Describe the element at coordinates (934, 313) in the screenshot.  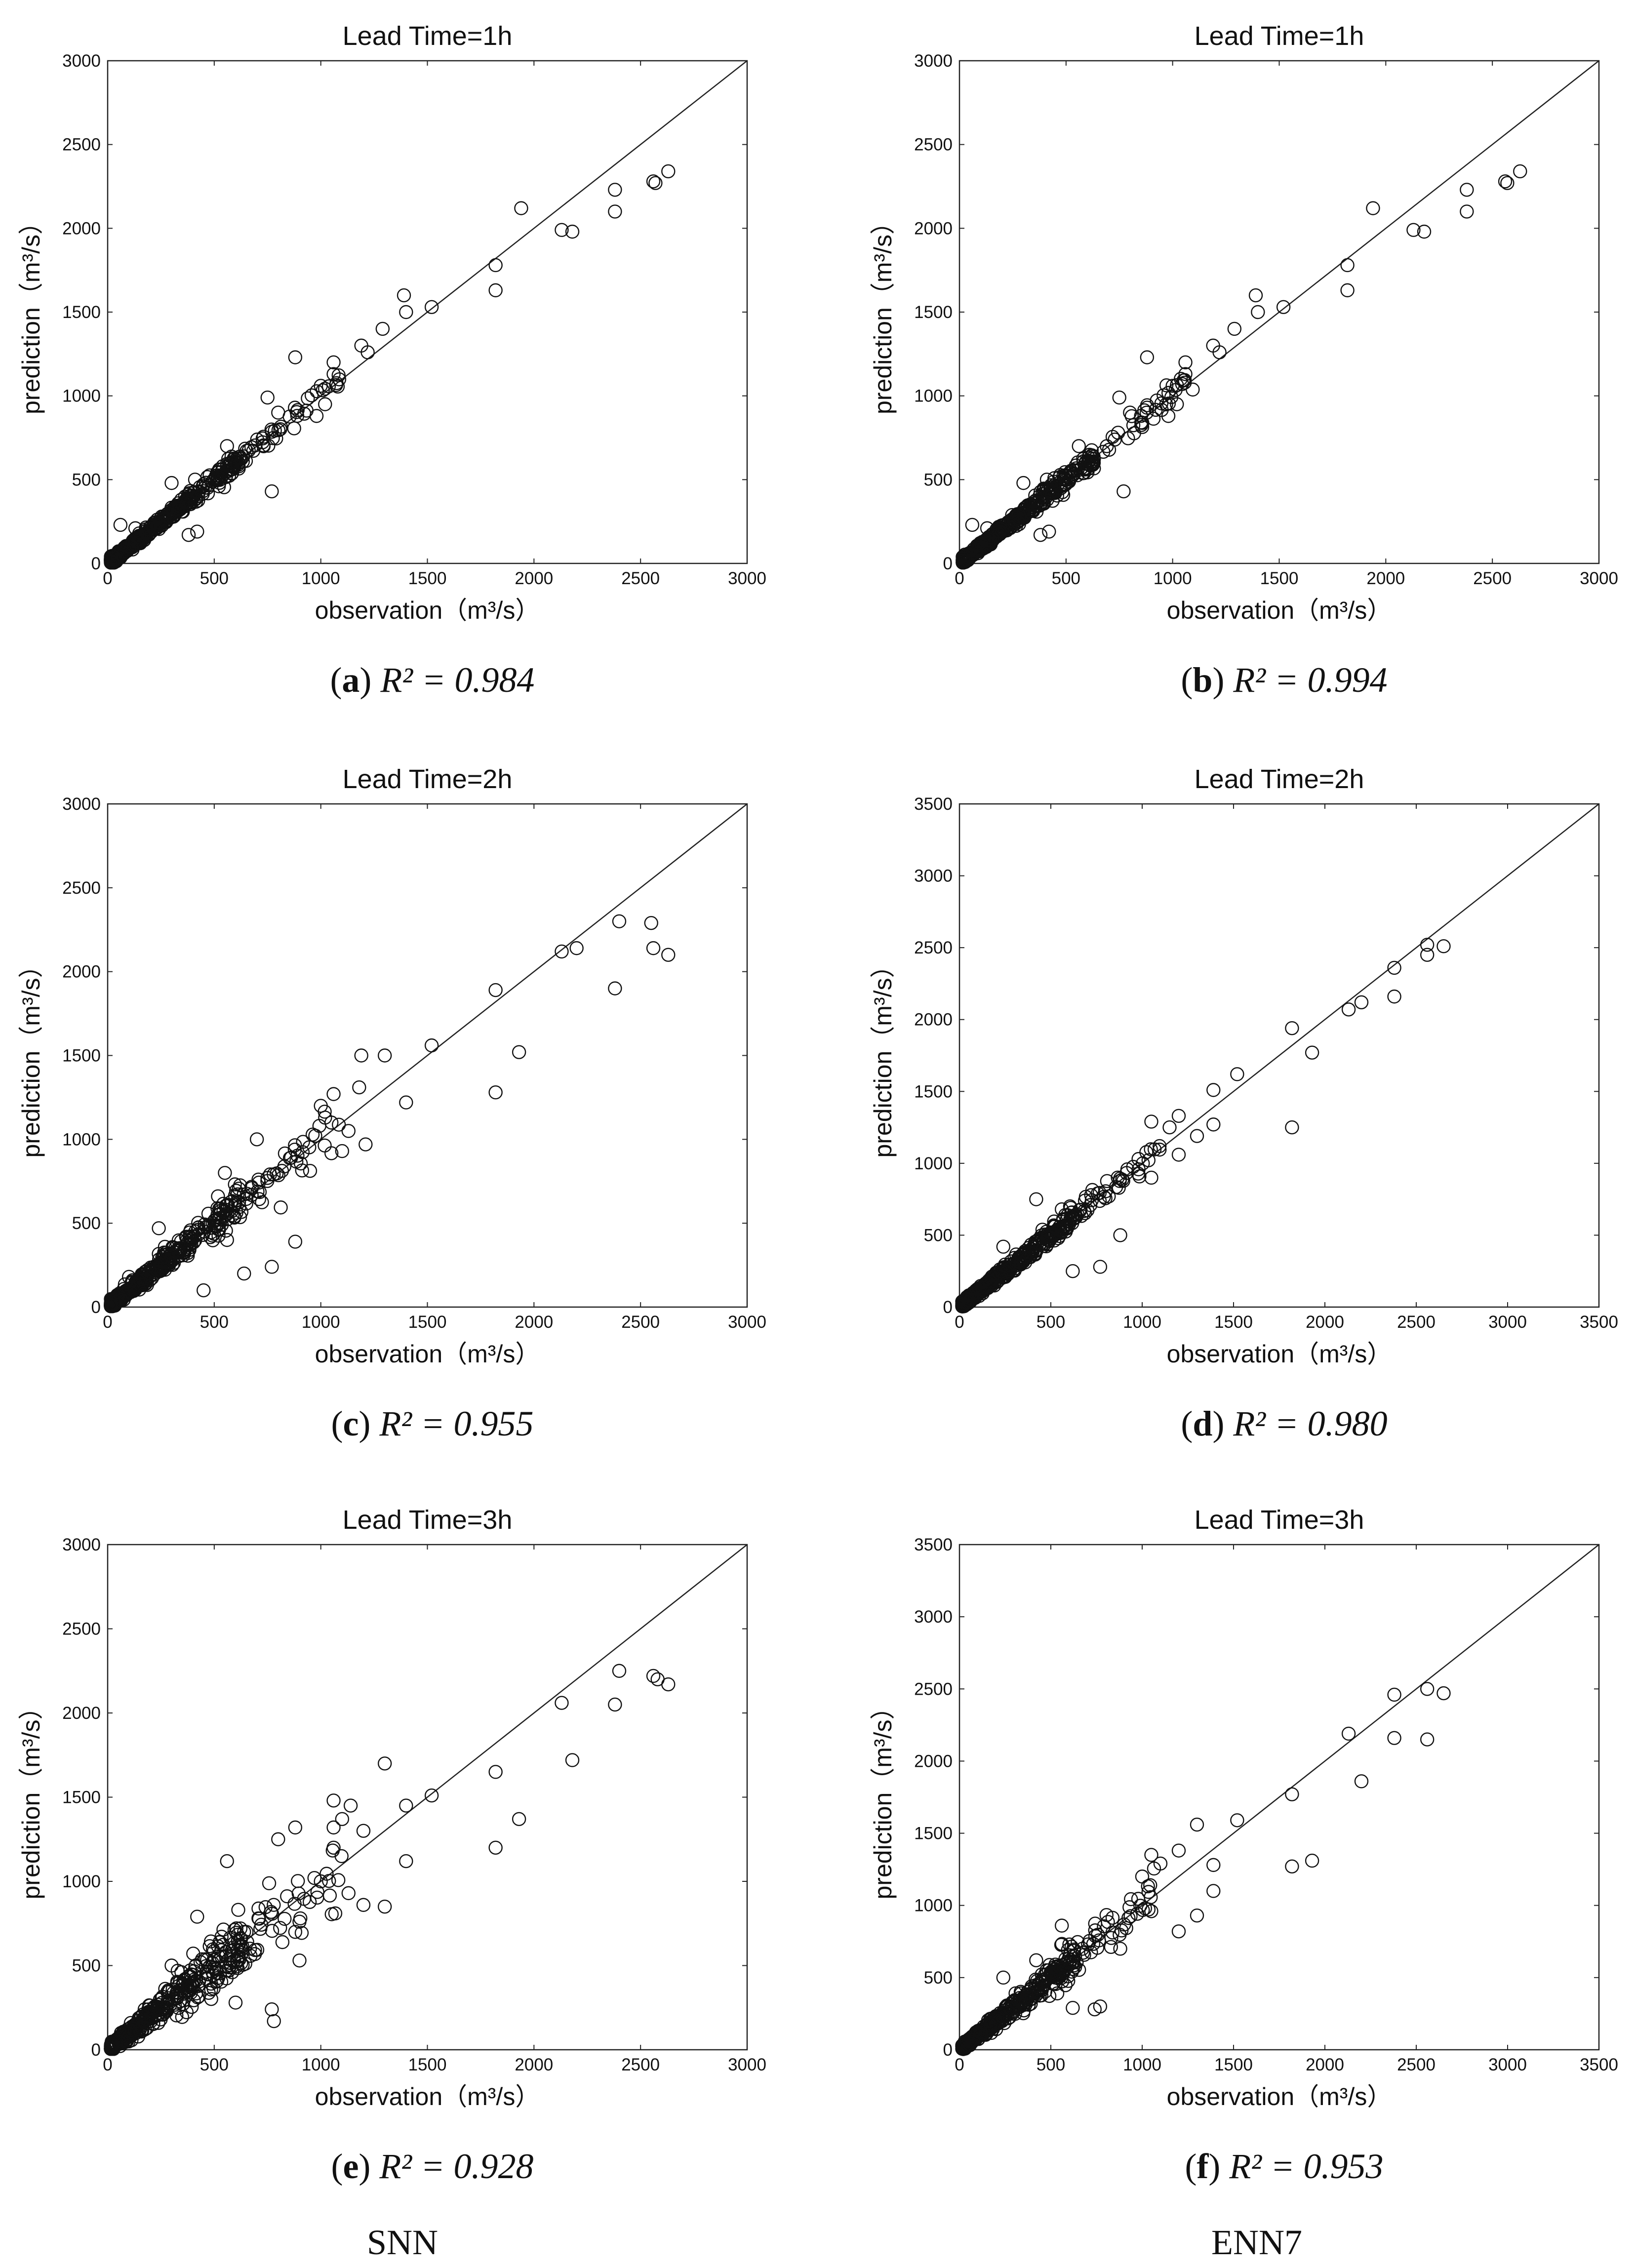
I see `y-tick-label-b-3: 1500` at that location.